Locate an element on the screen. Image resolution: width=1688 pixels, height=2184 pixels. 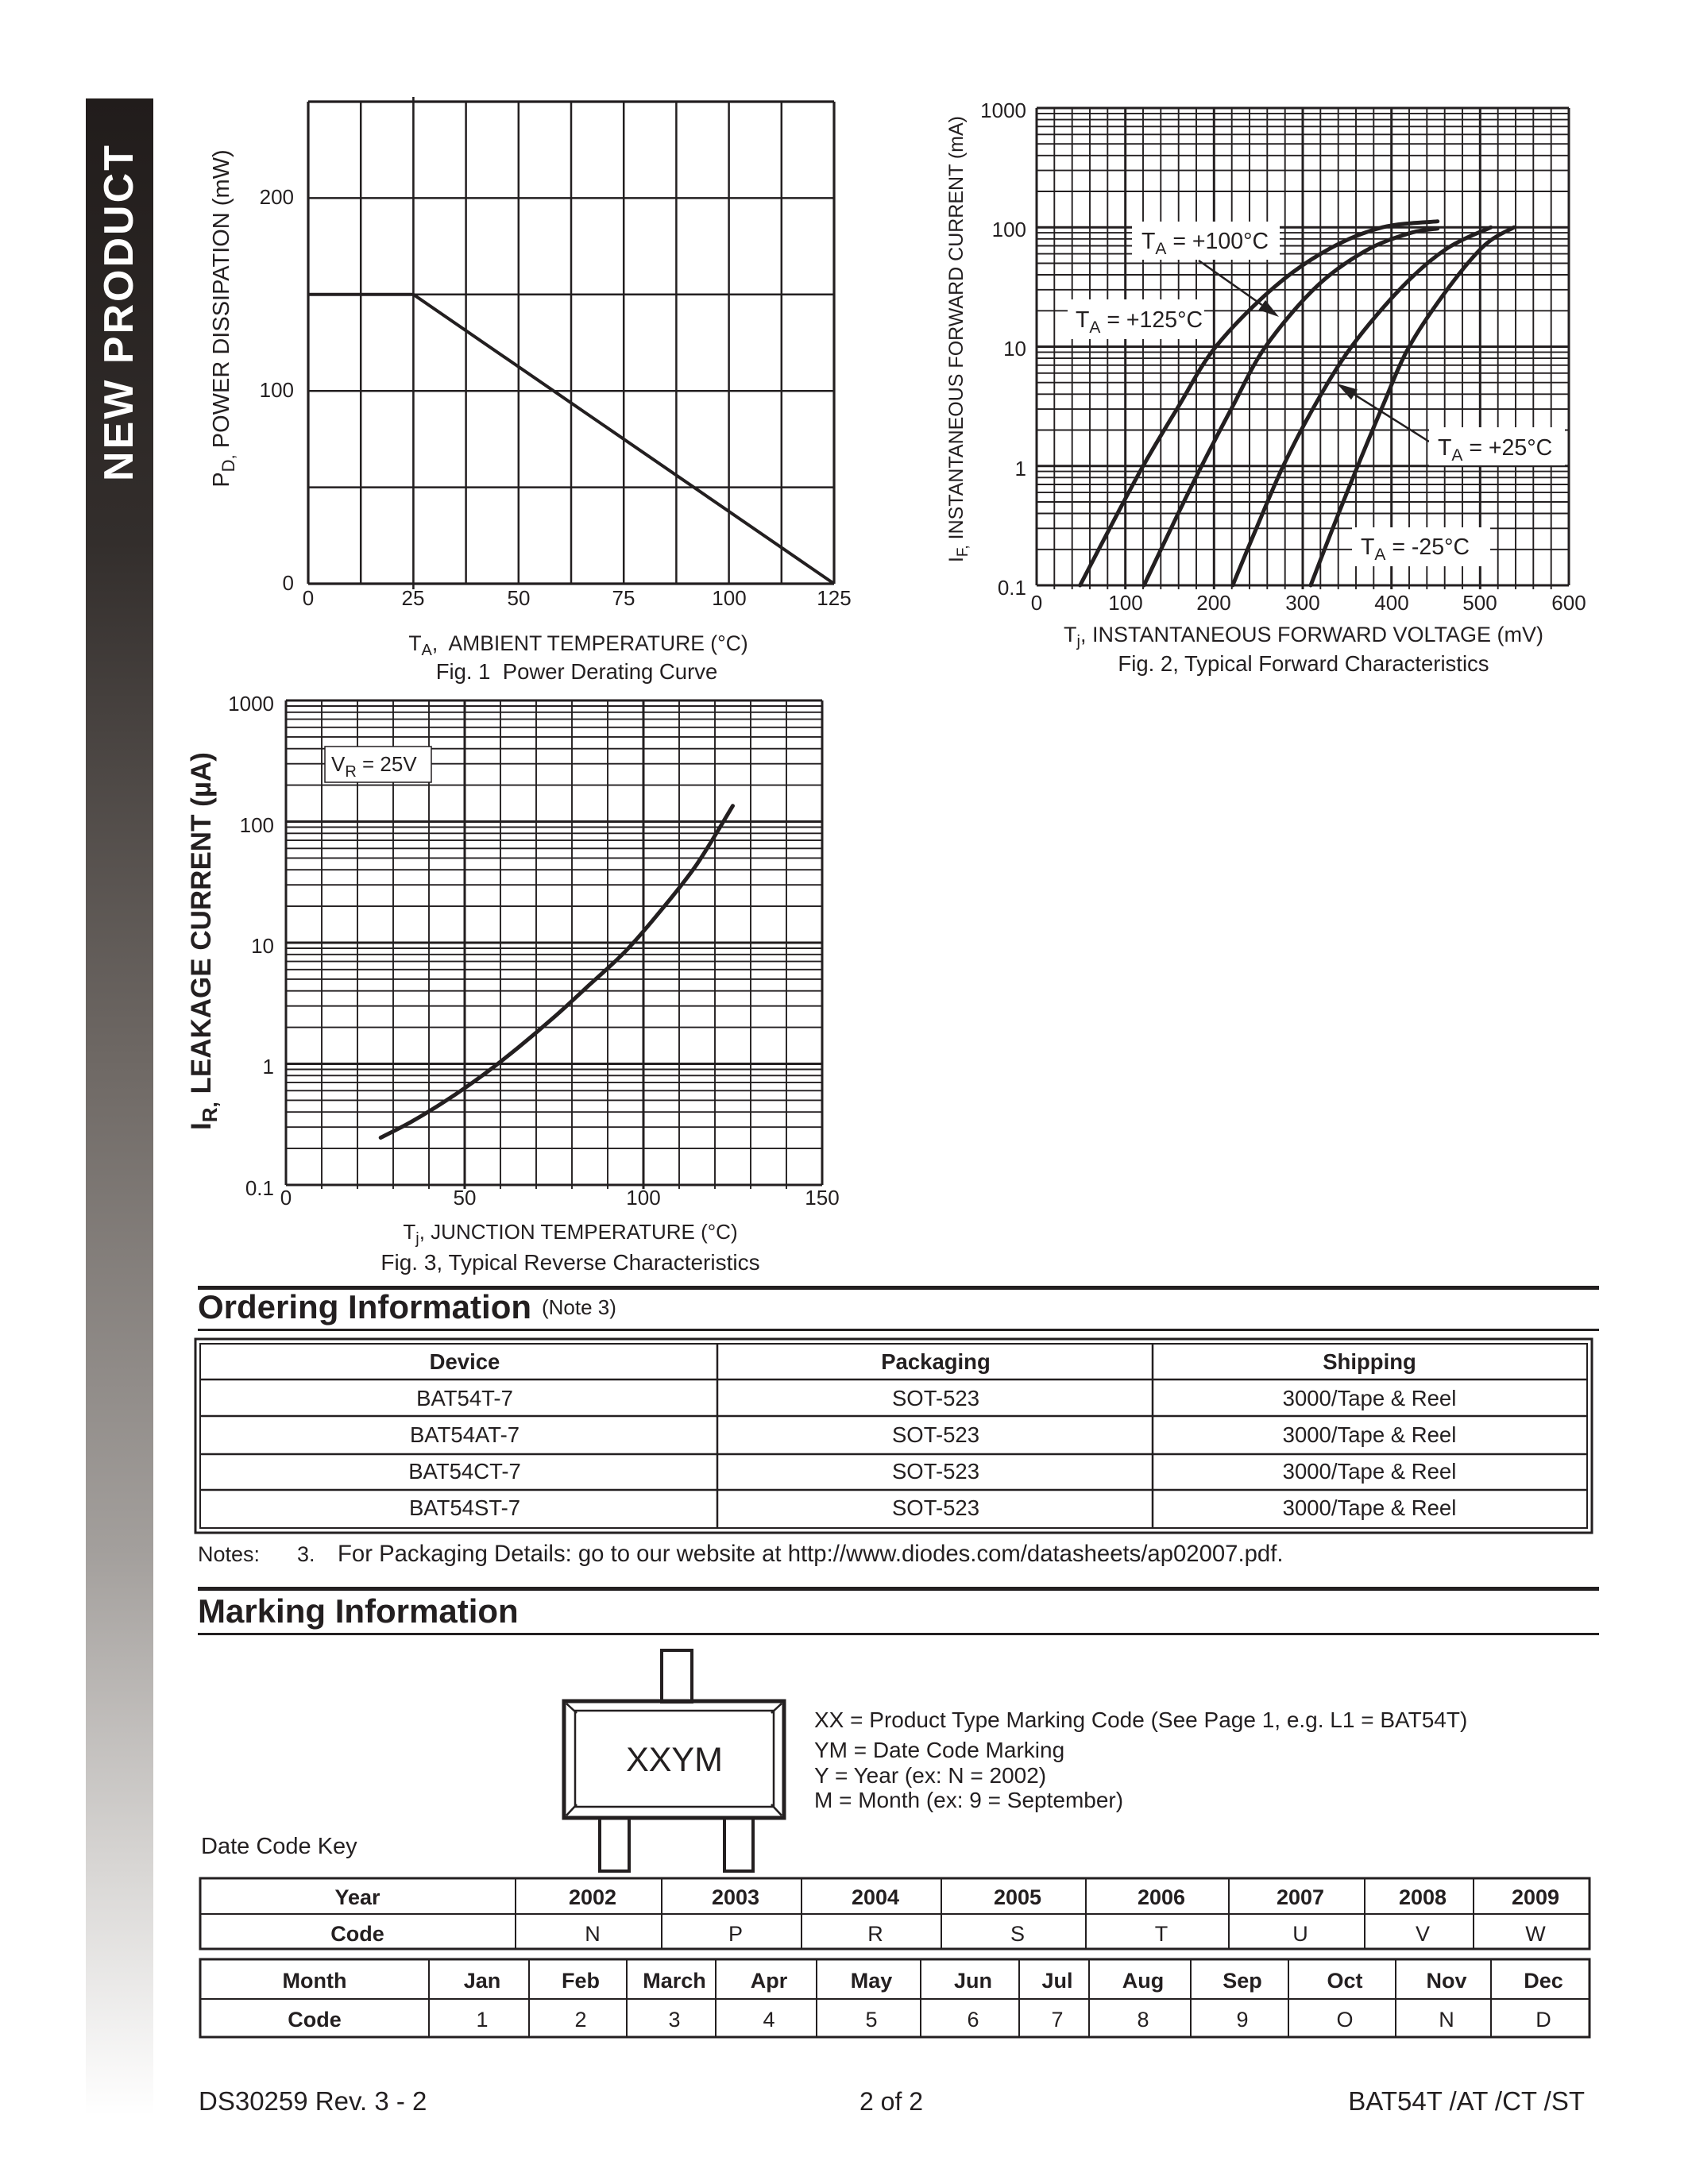
svg-text: Jul is located at coordinates (1056, 1981).